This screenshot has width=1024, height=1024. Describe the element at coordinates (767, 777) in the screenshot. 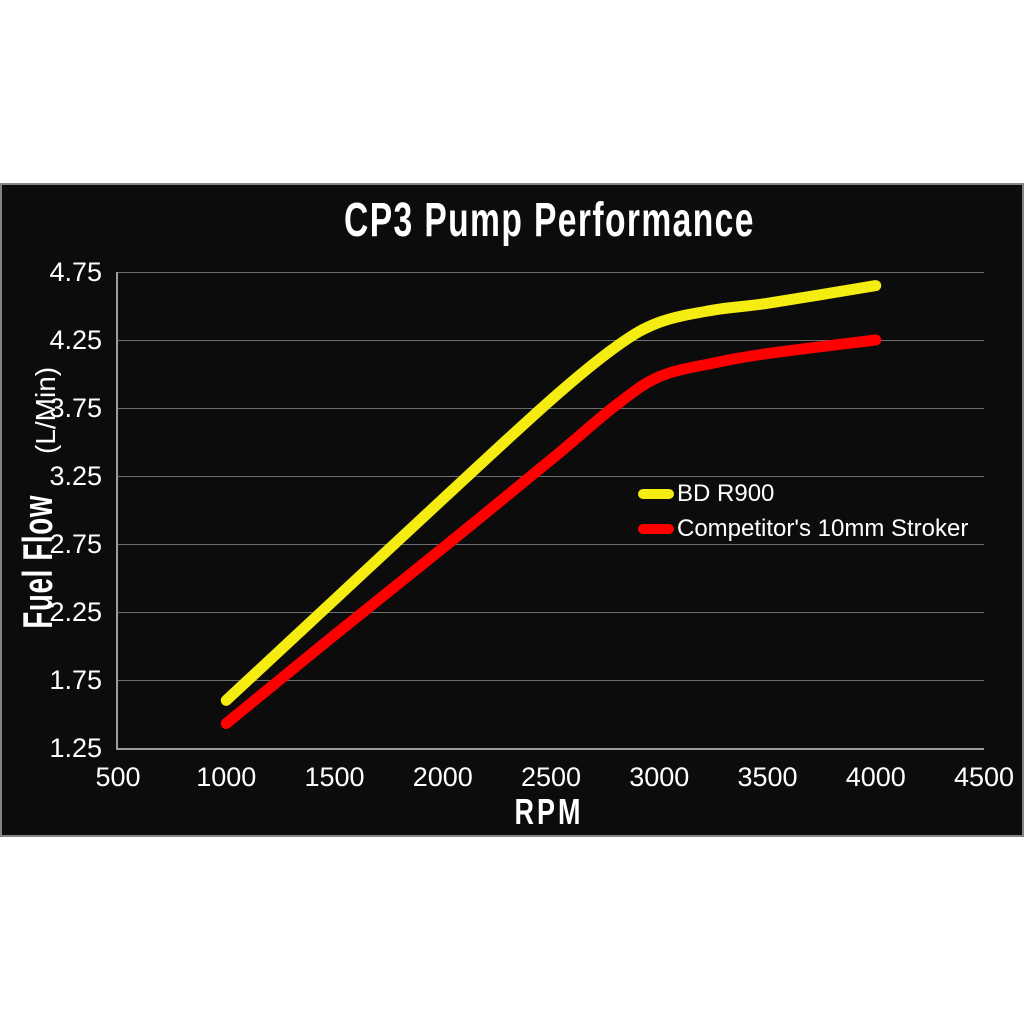

I see `x-tick-label: 3500` at that location.